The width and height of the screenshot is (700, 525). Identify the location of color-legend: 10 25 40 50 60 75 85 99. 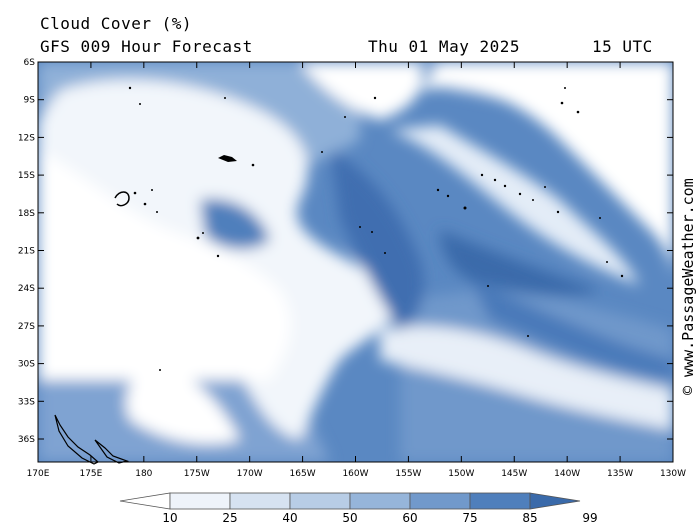
(358, 508).